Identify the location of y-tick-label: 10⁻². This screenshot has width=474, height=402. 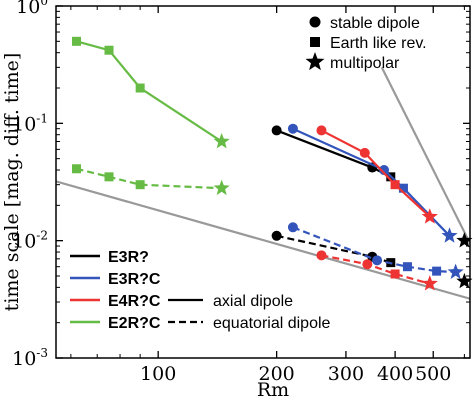
(30, 241).